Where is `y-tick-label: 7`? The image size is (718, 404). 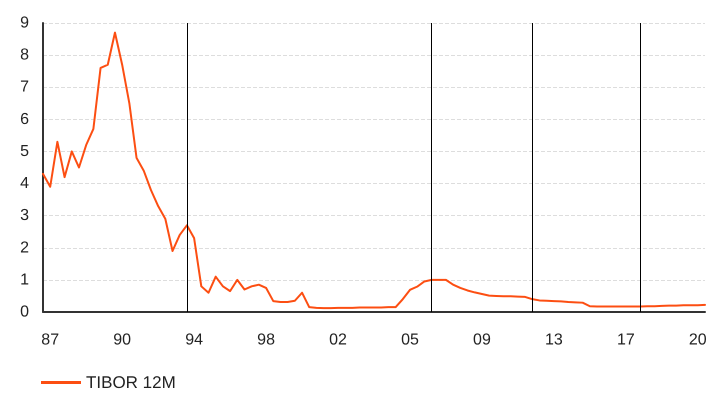 y-tick-label: 7 is located at coordinates (25, 87).